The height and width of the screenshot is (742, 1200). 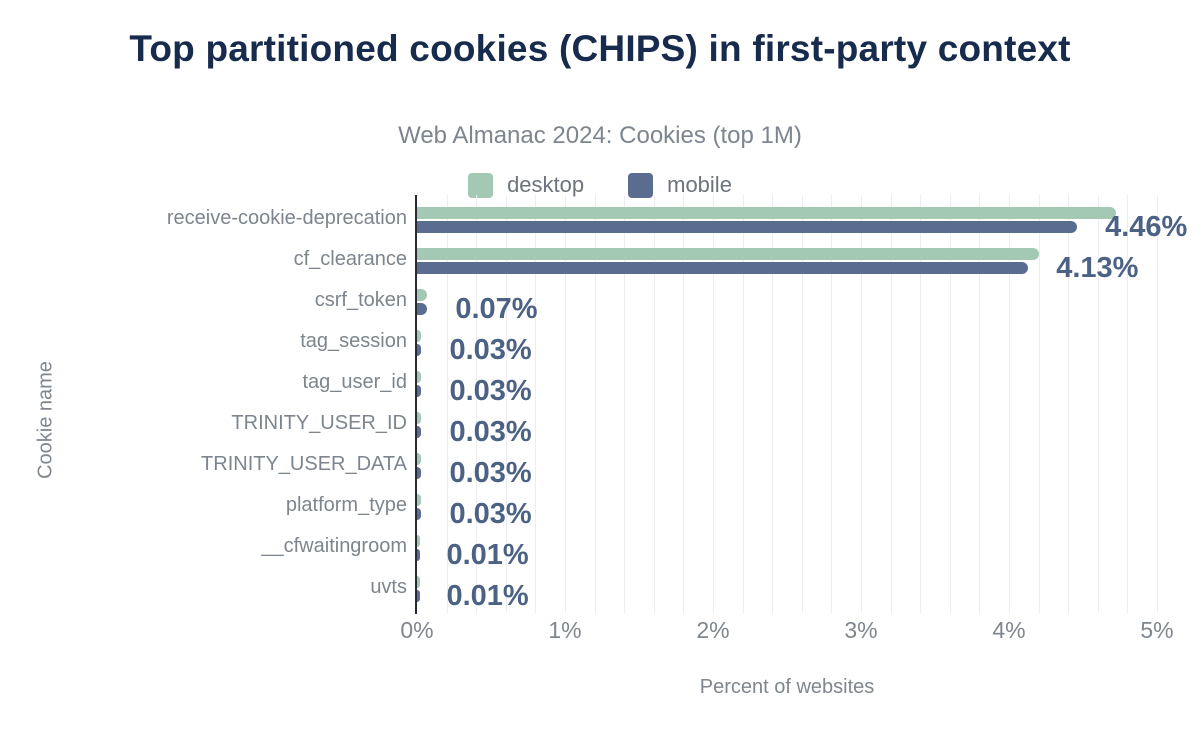 I want to click on x-tick-label: 1%, so click(x=565, y=630).